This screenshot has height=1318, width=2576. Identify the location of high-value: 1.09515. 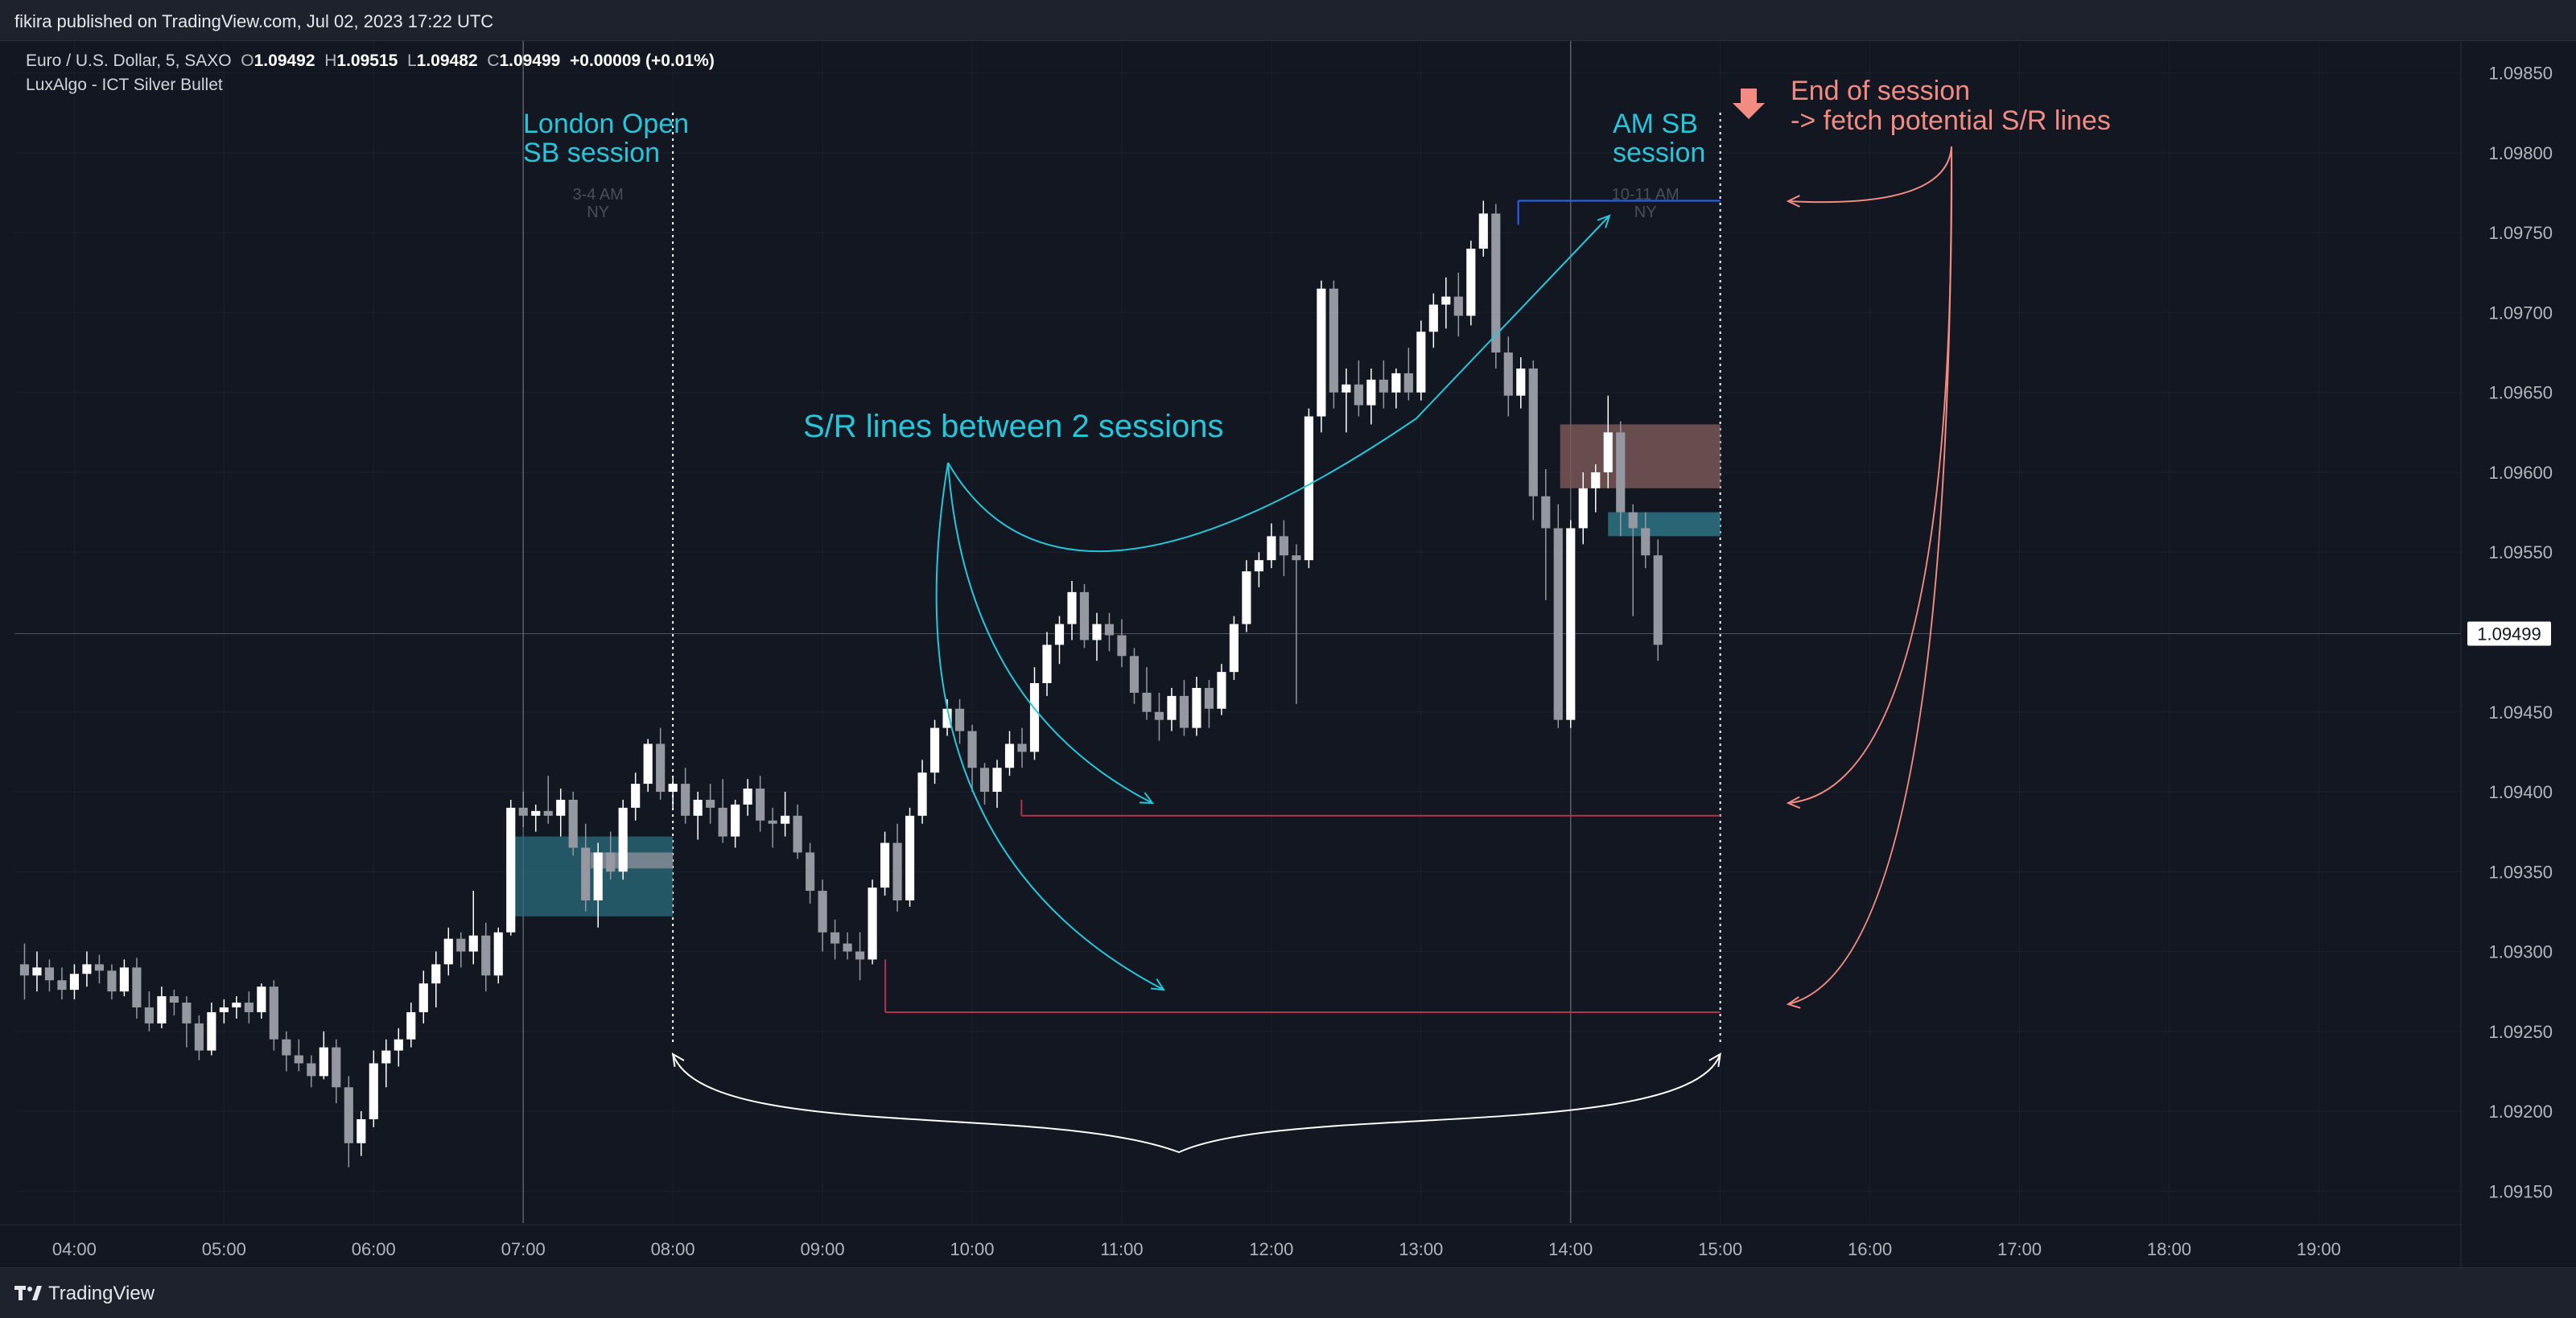
(367, 60).